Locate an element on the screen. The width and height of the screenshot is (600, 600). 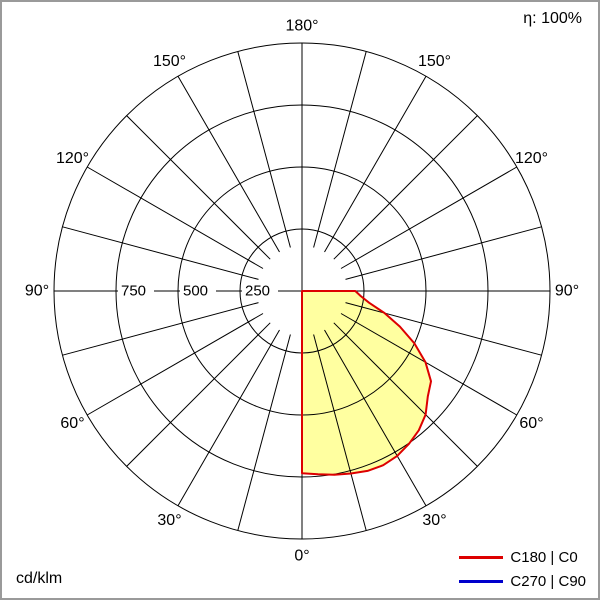
radial-tick-label: 250 is located at coordinates (257, 291).